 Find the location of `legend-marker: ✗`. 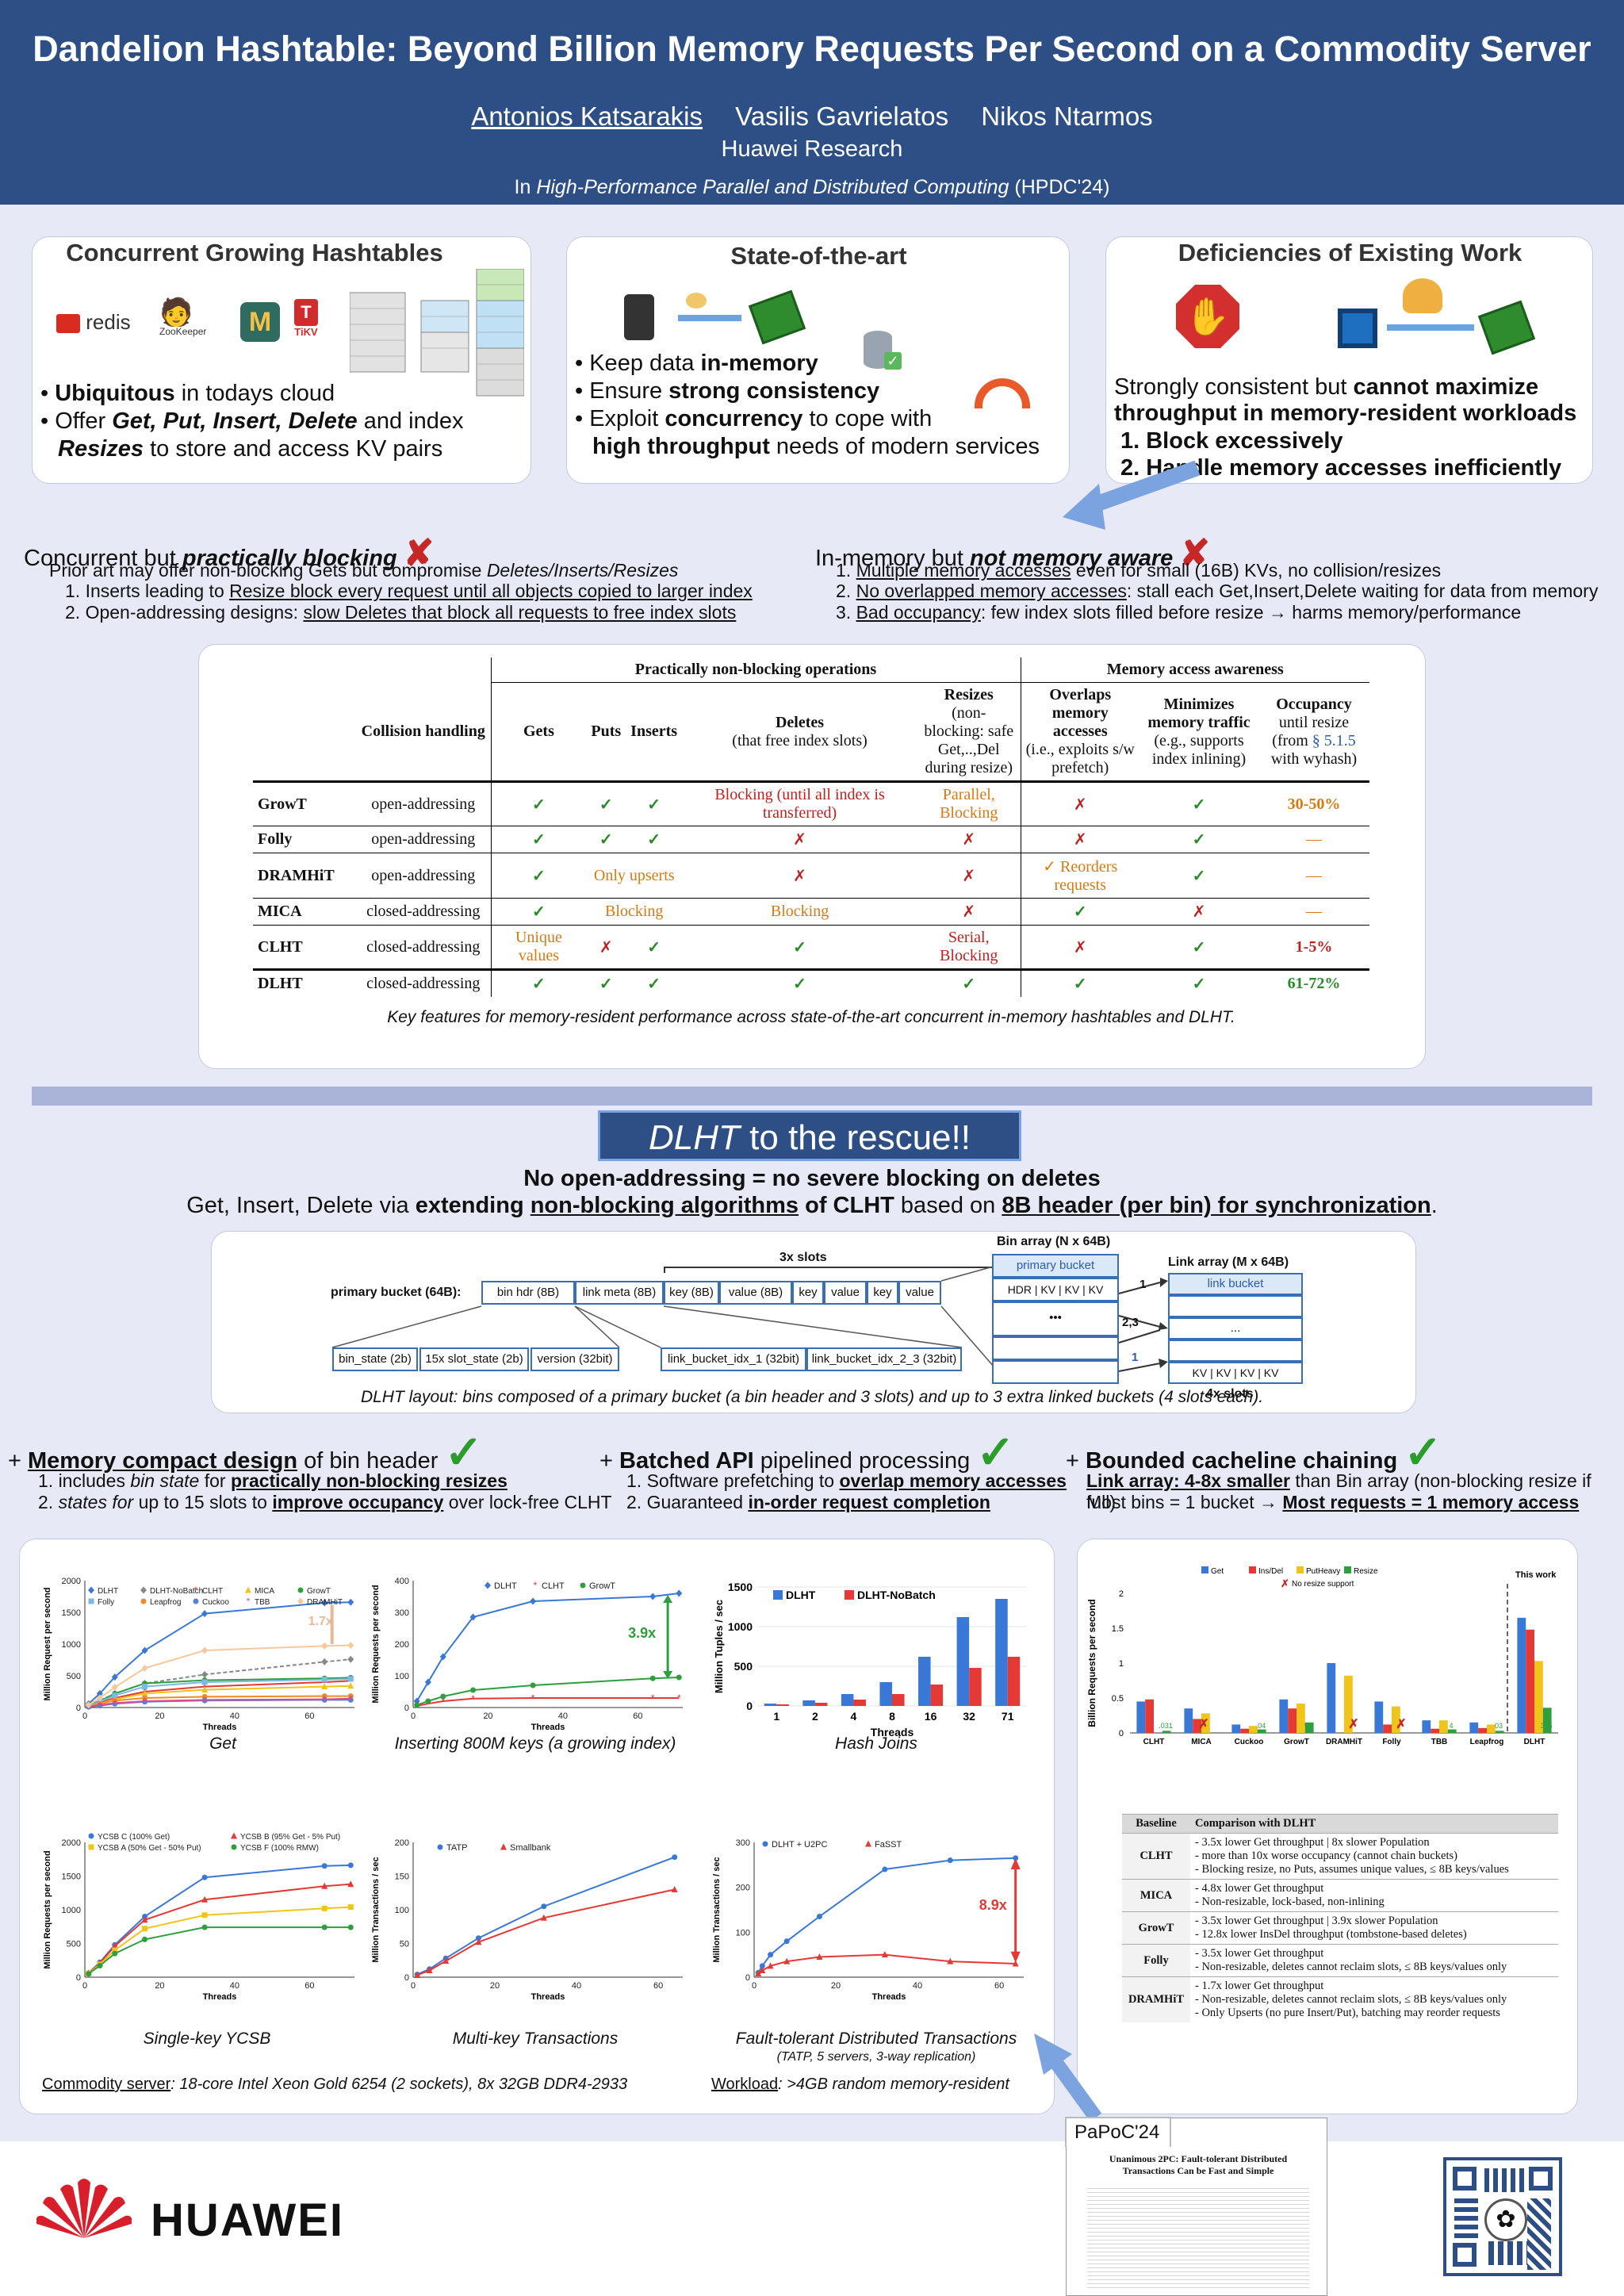

legend-marker: ✗ is located at coordinates (1285, 1583).